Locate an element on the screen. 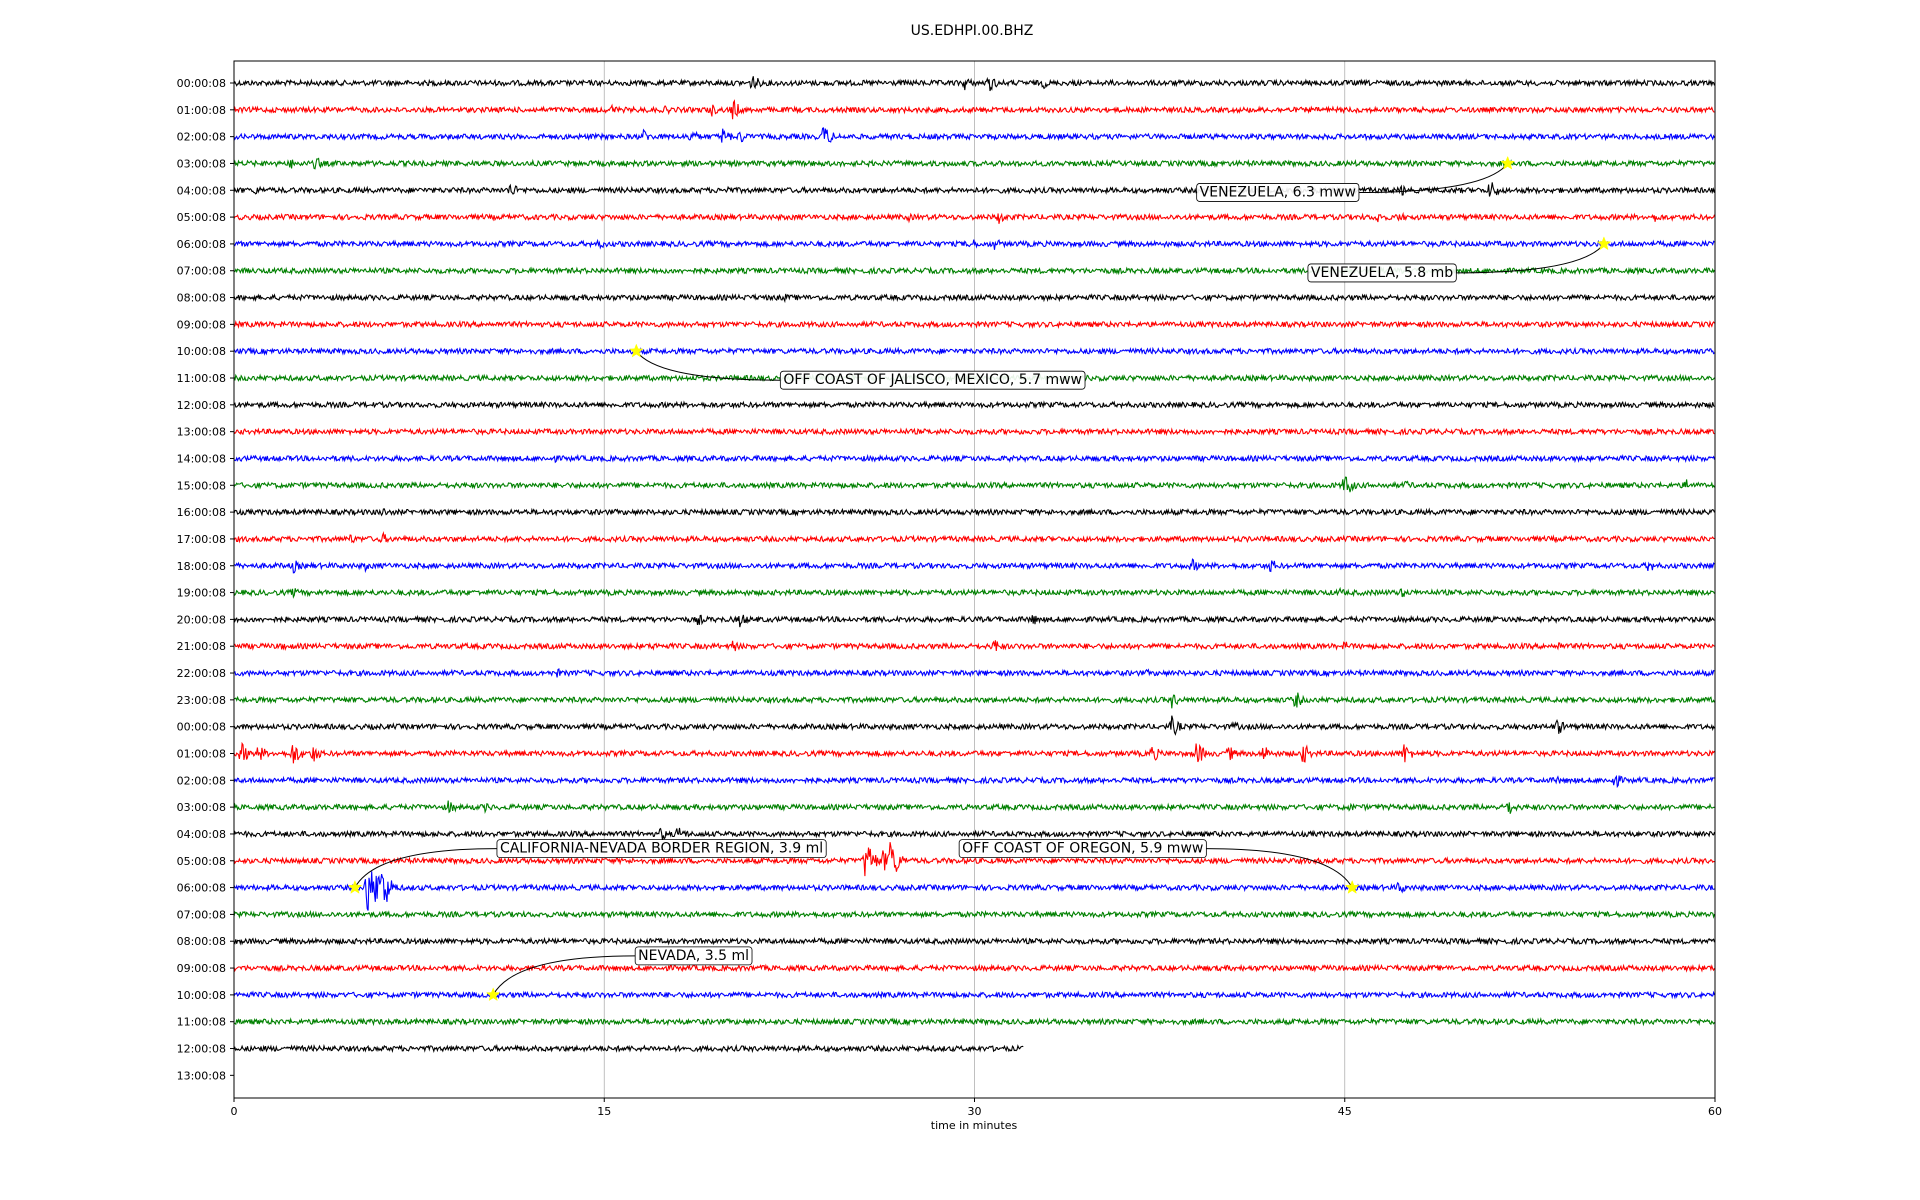 The width and height of the screenshot is (1920, 1200). x-tick-label: 60 is located at coordinates (1715, 1111).